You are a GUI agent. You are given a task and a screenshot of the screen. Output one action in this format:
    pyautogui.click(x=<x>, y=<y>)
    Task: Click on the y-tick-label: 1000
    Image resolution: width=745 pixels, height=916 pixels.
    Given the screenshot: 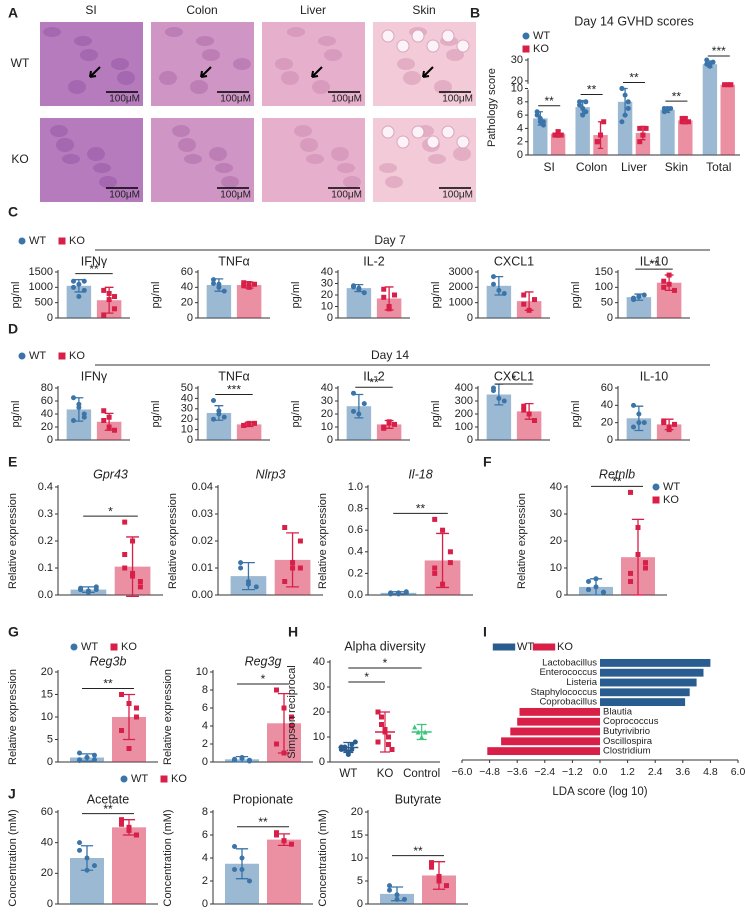 What is the action you would take?
    pyautogui.click(x=461, y=303)
    